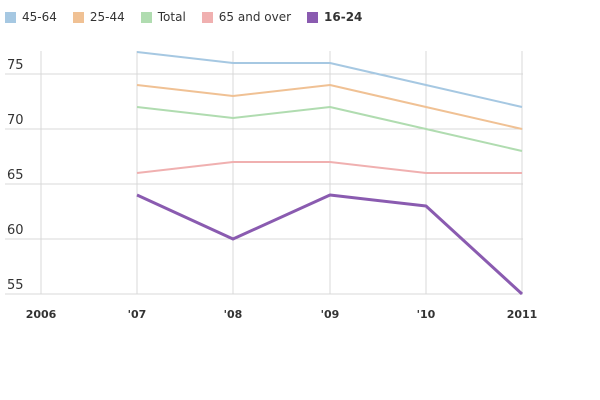  I want to click on x-tick-label: '09, so click(330, 314).